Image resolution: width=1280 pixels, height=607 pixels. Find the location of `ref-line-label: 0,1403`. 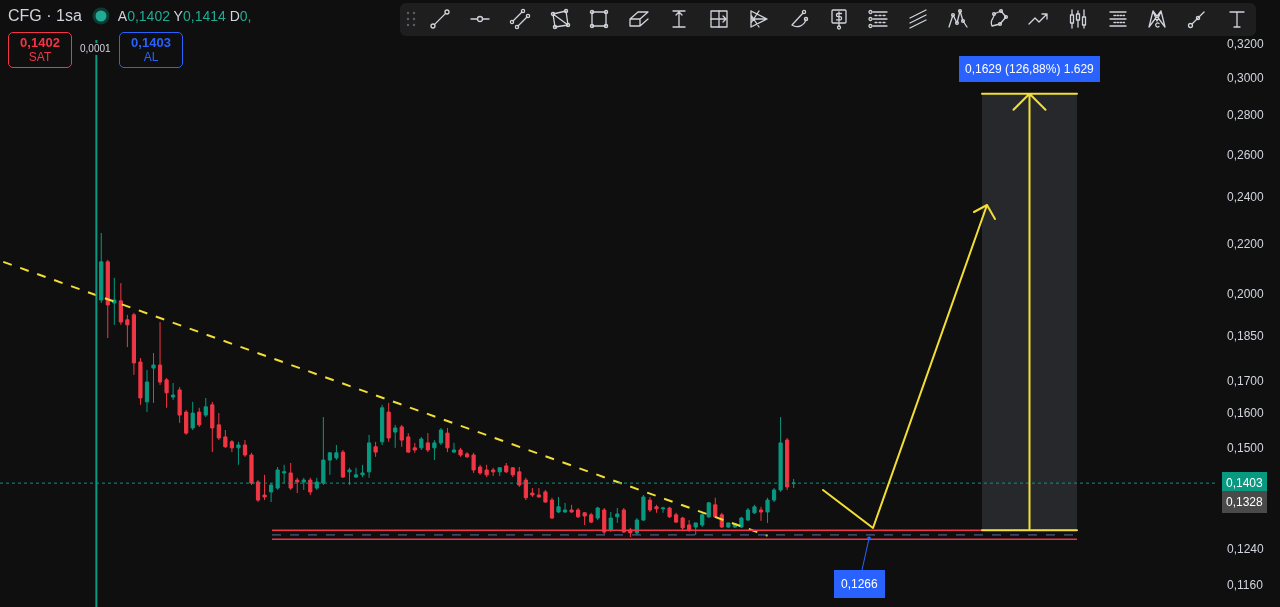

ref-line-label: 0,1403 is located at coordinates (1245, 483).